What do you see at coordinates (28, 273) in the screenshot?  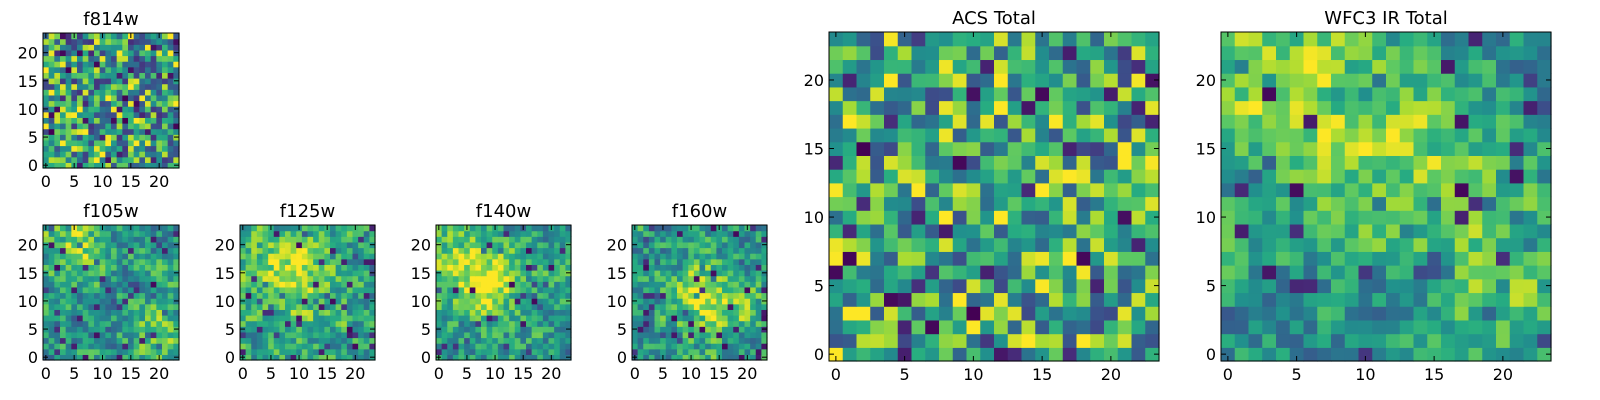 I see `y-tick-label: 15` at bounding box center [28, 273].